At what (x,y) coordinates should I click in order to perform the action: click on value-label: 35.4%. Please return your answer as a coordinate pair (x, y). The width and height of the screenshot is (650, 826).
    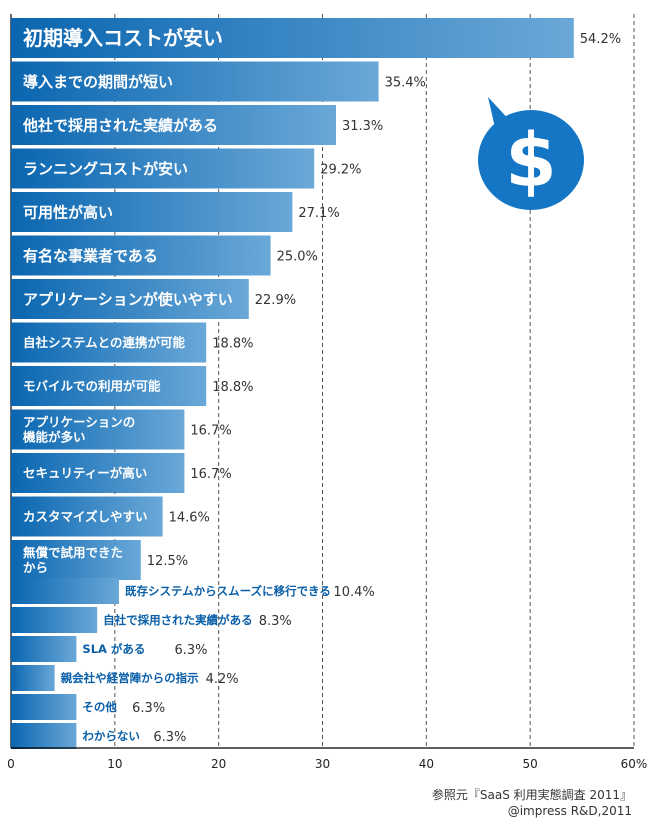
    Looking at the image, I should click on (405, 83).